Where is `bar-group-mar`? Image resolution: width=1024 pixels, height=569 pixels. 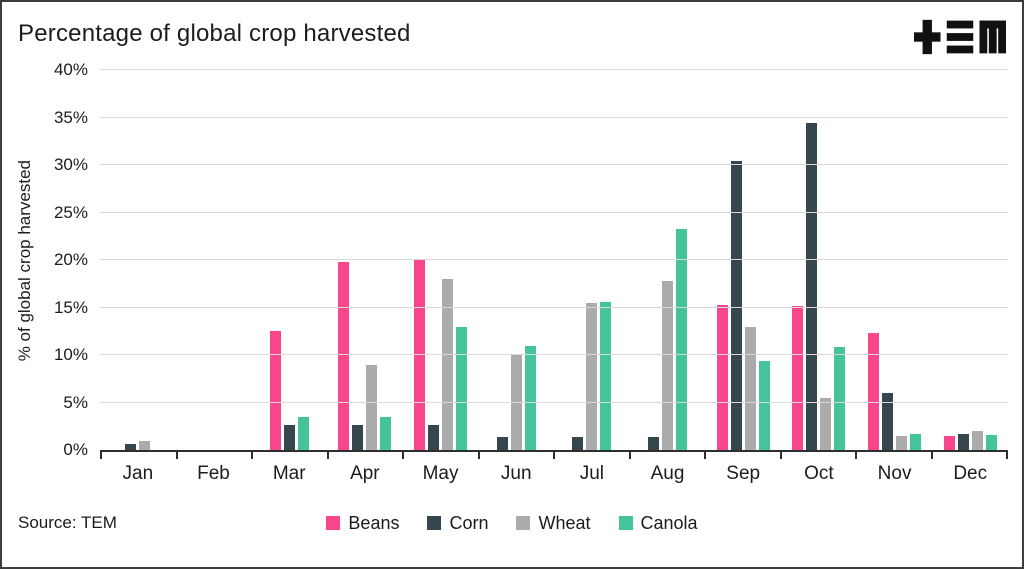 bar-group-mar is located at coordinates (289, 260).